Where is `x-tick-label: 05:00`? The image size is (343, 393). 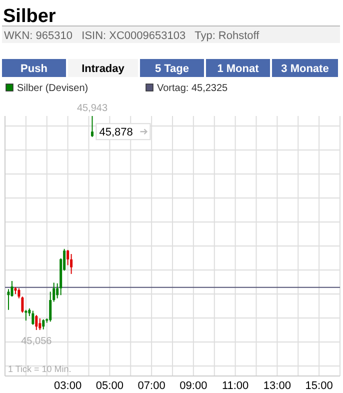
x-tick-label: 05:00 is located at coordinates (110, 386).